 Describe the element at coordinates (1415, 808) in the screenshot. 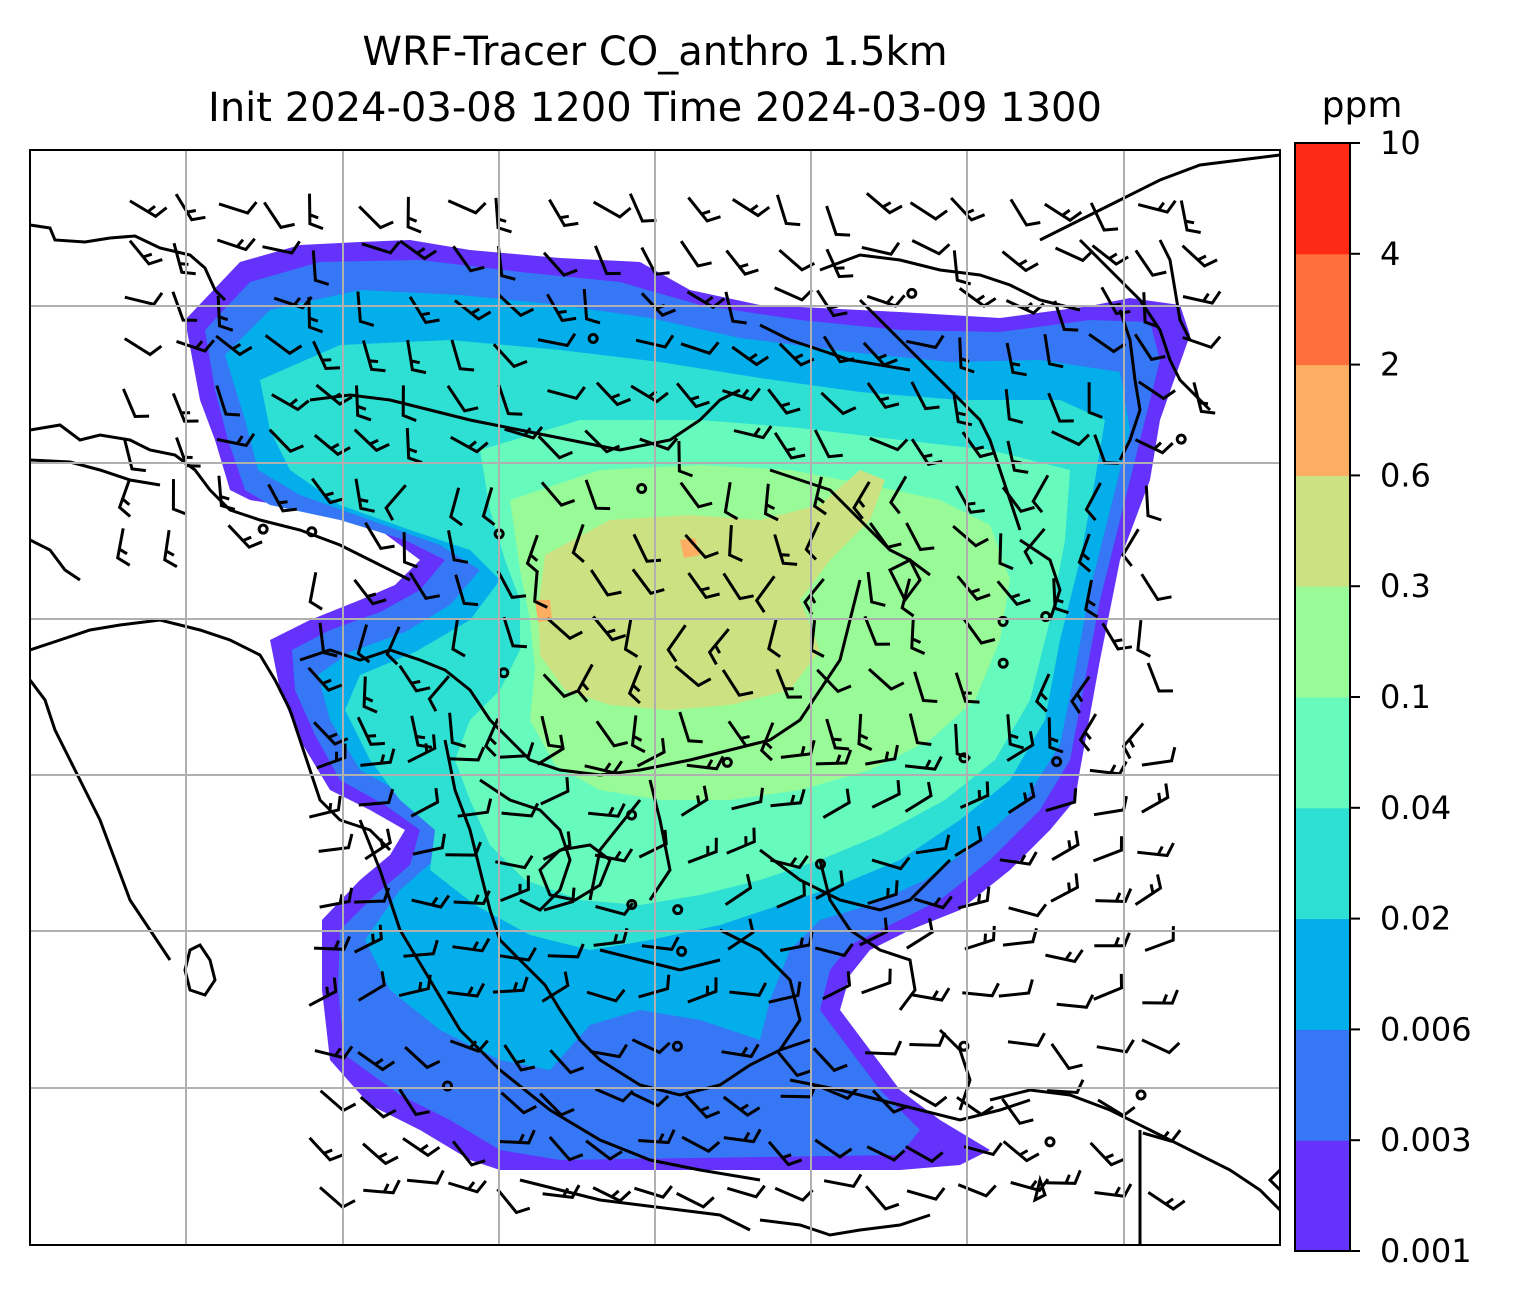

I see `colorbar-tick-label: 0.04` at that location.